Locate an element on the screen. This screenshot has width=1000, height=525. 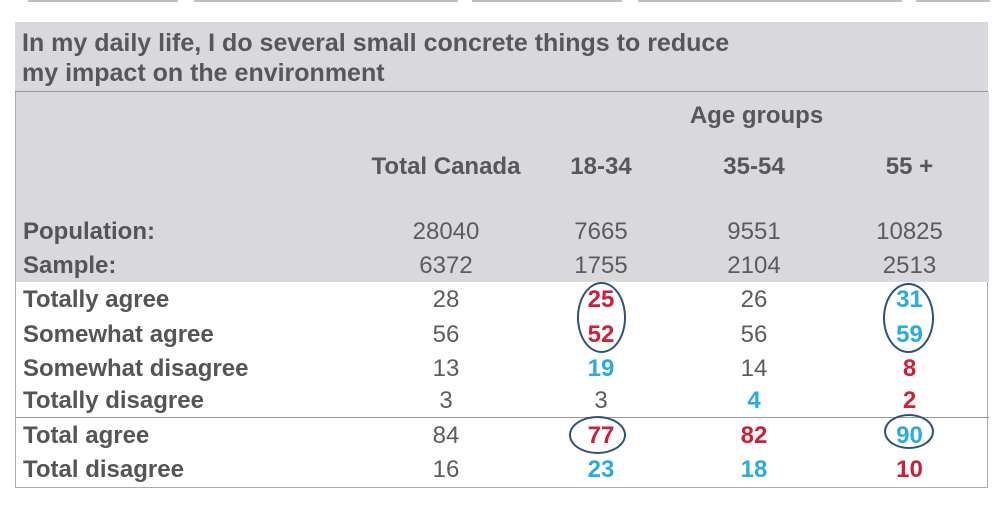
column-header-total-canada: Total Canada is located at coordinates (446, 167).